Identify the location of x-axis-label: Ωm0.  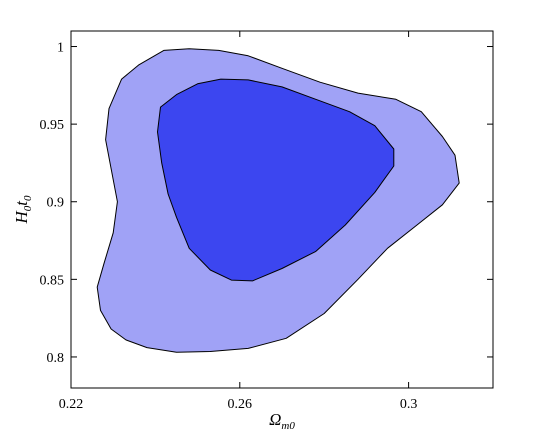
(282, 421).